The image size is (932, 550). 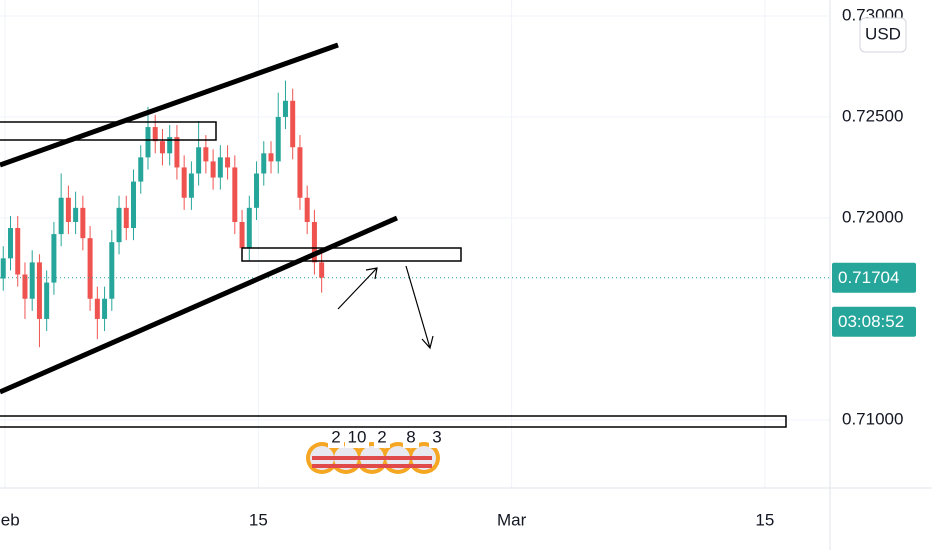 I want to click on currency-button, so click(x=883, y=35).